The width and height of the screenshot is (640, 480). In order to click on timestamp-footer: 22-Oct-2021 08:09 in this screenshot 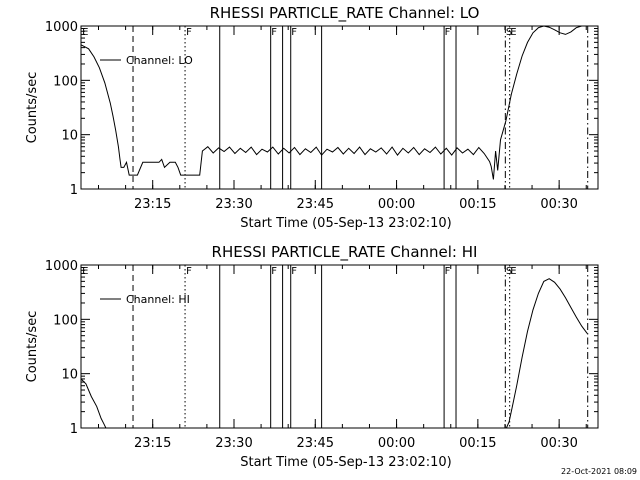, I will do `click(599, 471)`.